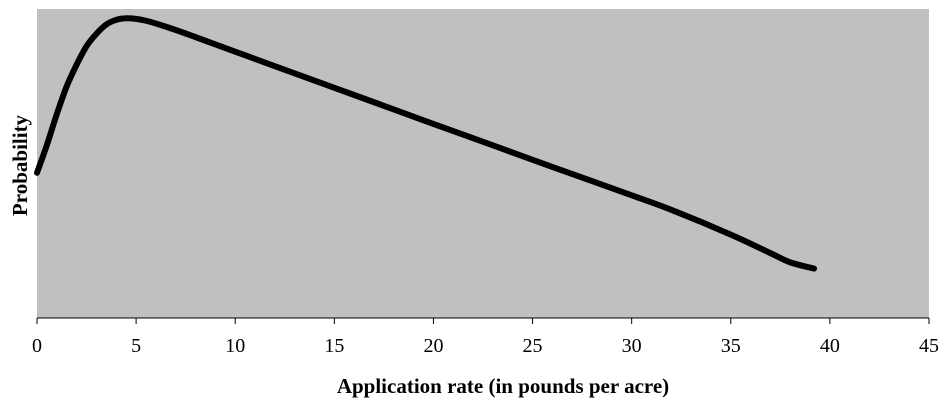  Describe the element at coordinates (503, 386) in the screenshot. I see `x-axis-label: Application rate (in pounds per acre)` at that location.